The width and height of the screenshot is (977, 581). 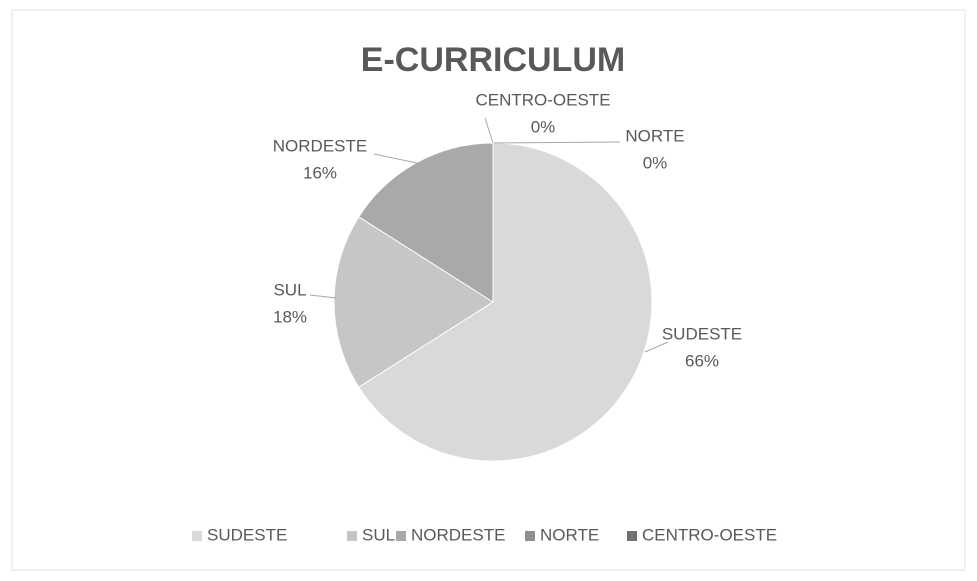 What do you see at coordinates (458, 534) in the screenshot?
I see `legend-label: NORDESTE` at bounding box center [458, 534].